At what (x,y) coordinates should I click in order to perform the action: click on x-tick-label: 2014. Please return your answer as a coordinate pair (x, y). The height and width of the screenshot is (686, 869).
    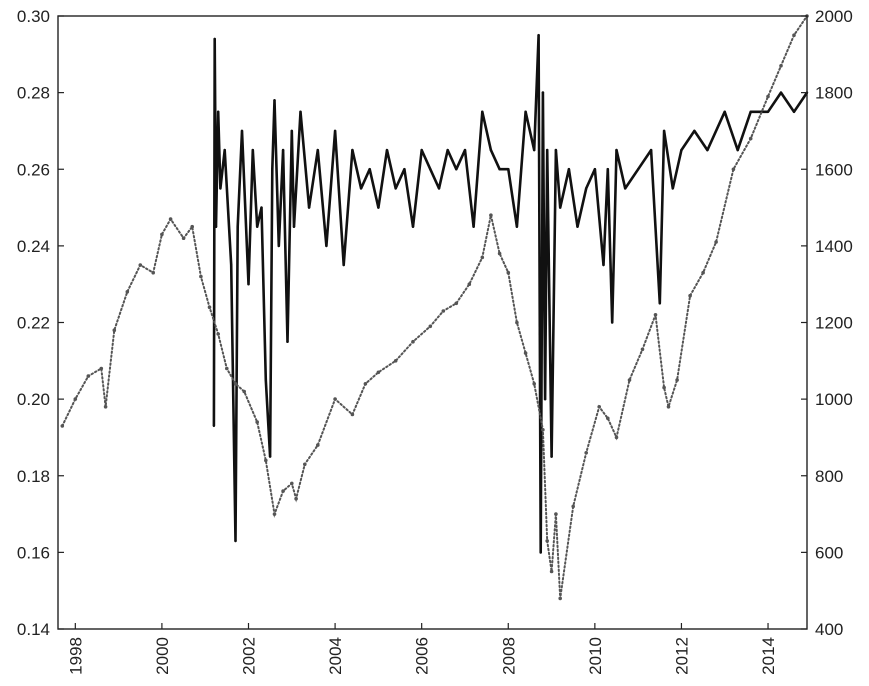
    Looking at the image, I should click on (768, 656).